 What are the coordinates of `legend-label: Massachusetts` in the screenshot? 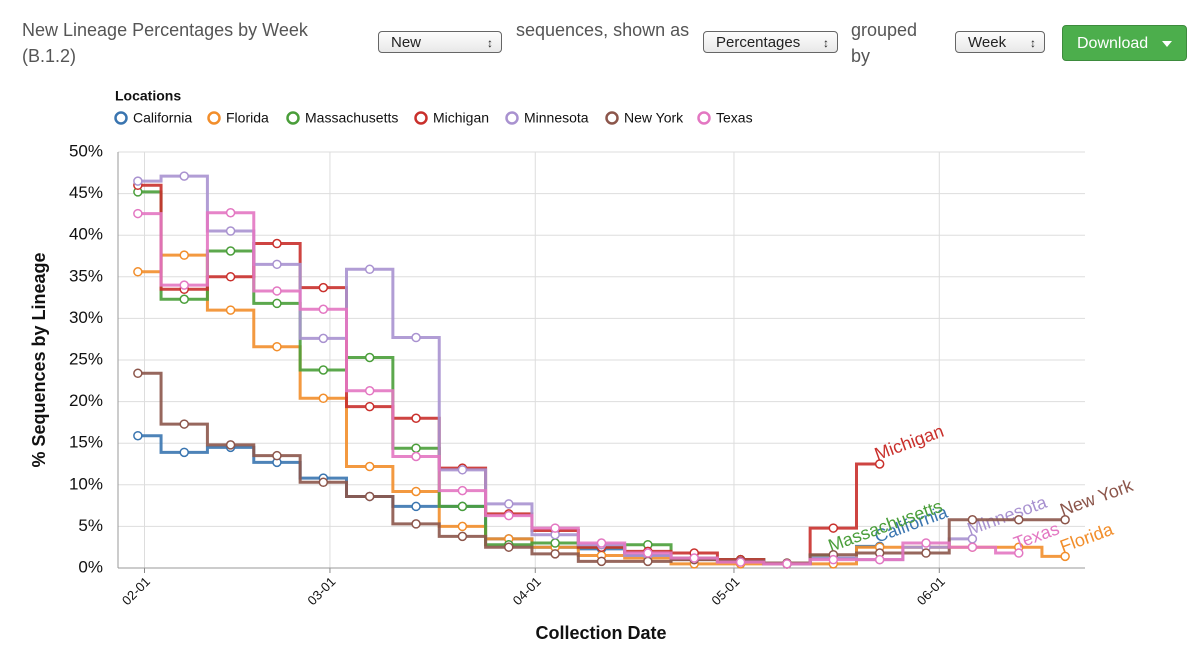 It's located at (351, 118).